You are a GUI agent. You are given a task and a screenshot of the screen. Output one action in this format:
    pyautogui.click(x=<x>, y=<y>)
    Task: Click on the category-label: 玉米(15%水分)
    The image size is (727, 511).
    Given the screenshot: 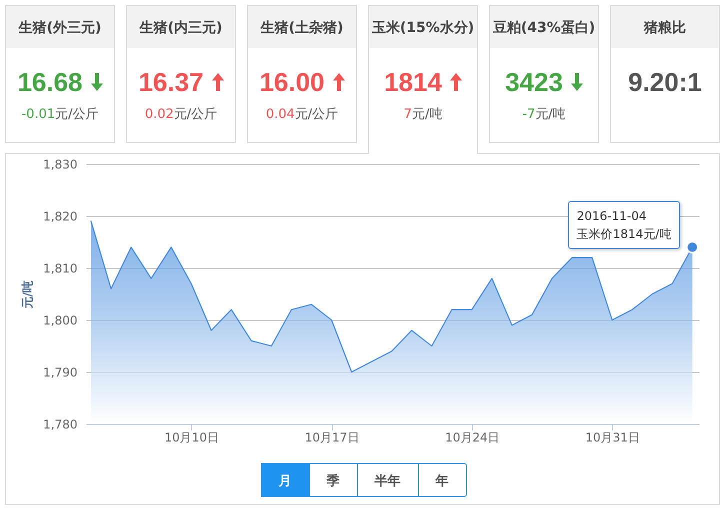 What is the action you would take?
    pyautogui.click(x=423, y=28)
    